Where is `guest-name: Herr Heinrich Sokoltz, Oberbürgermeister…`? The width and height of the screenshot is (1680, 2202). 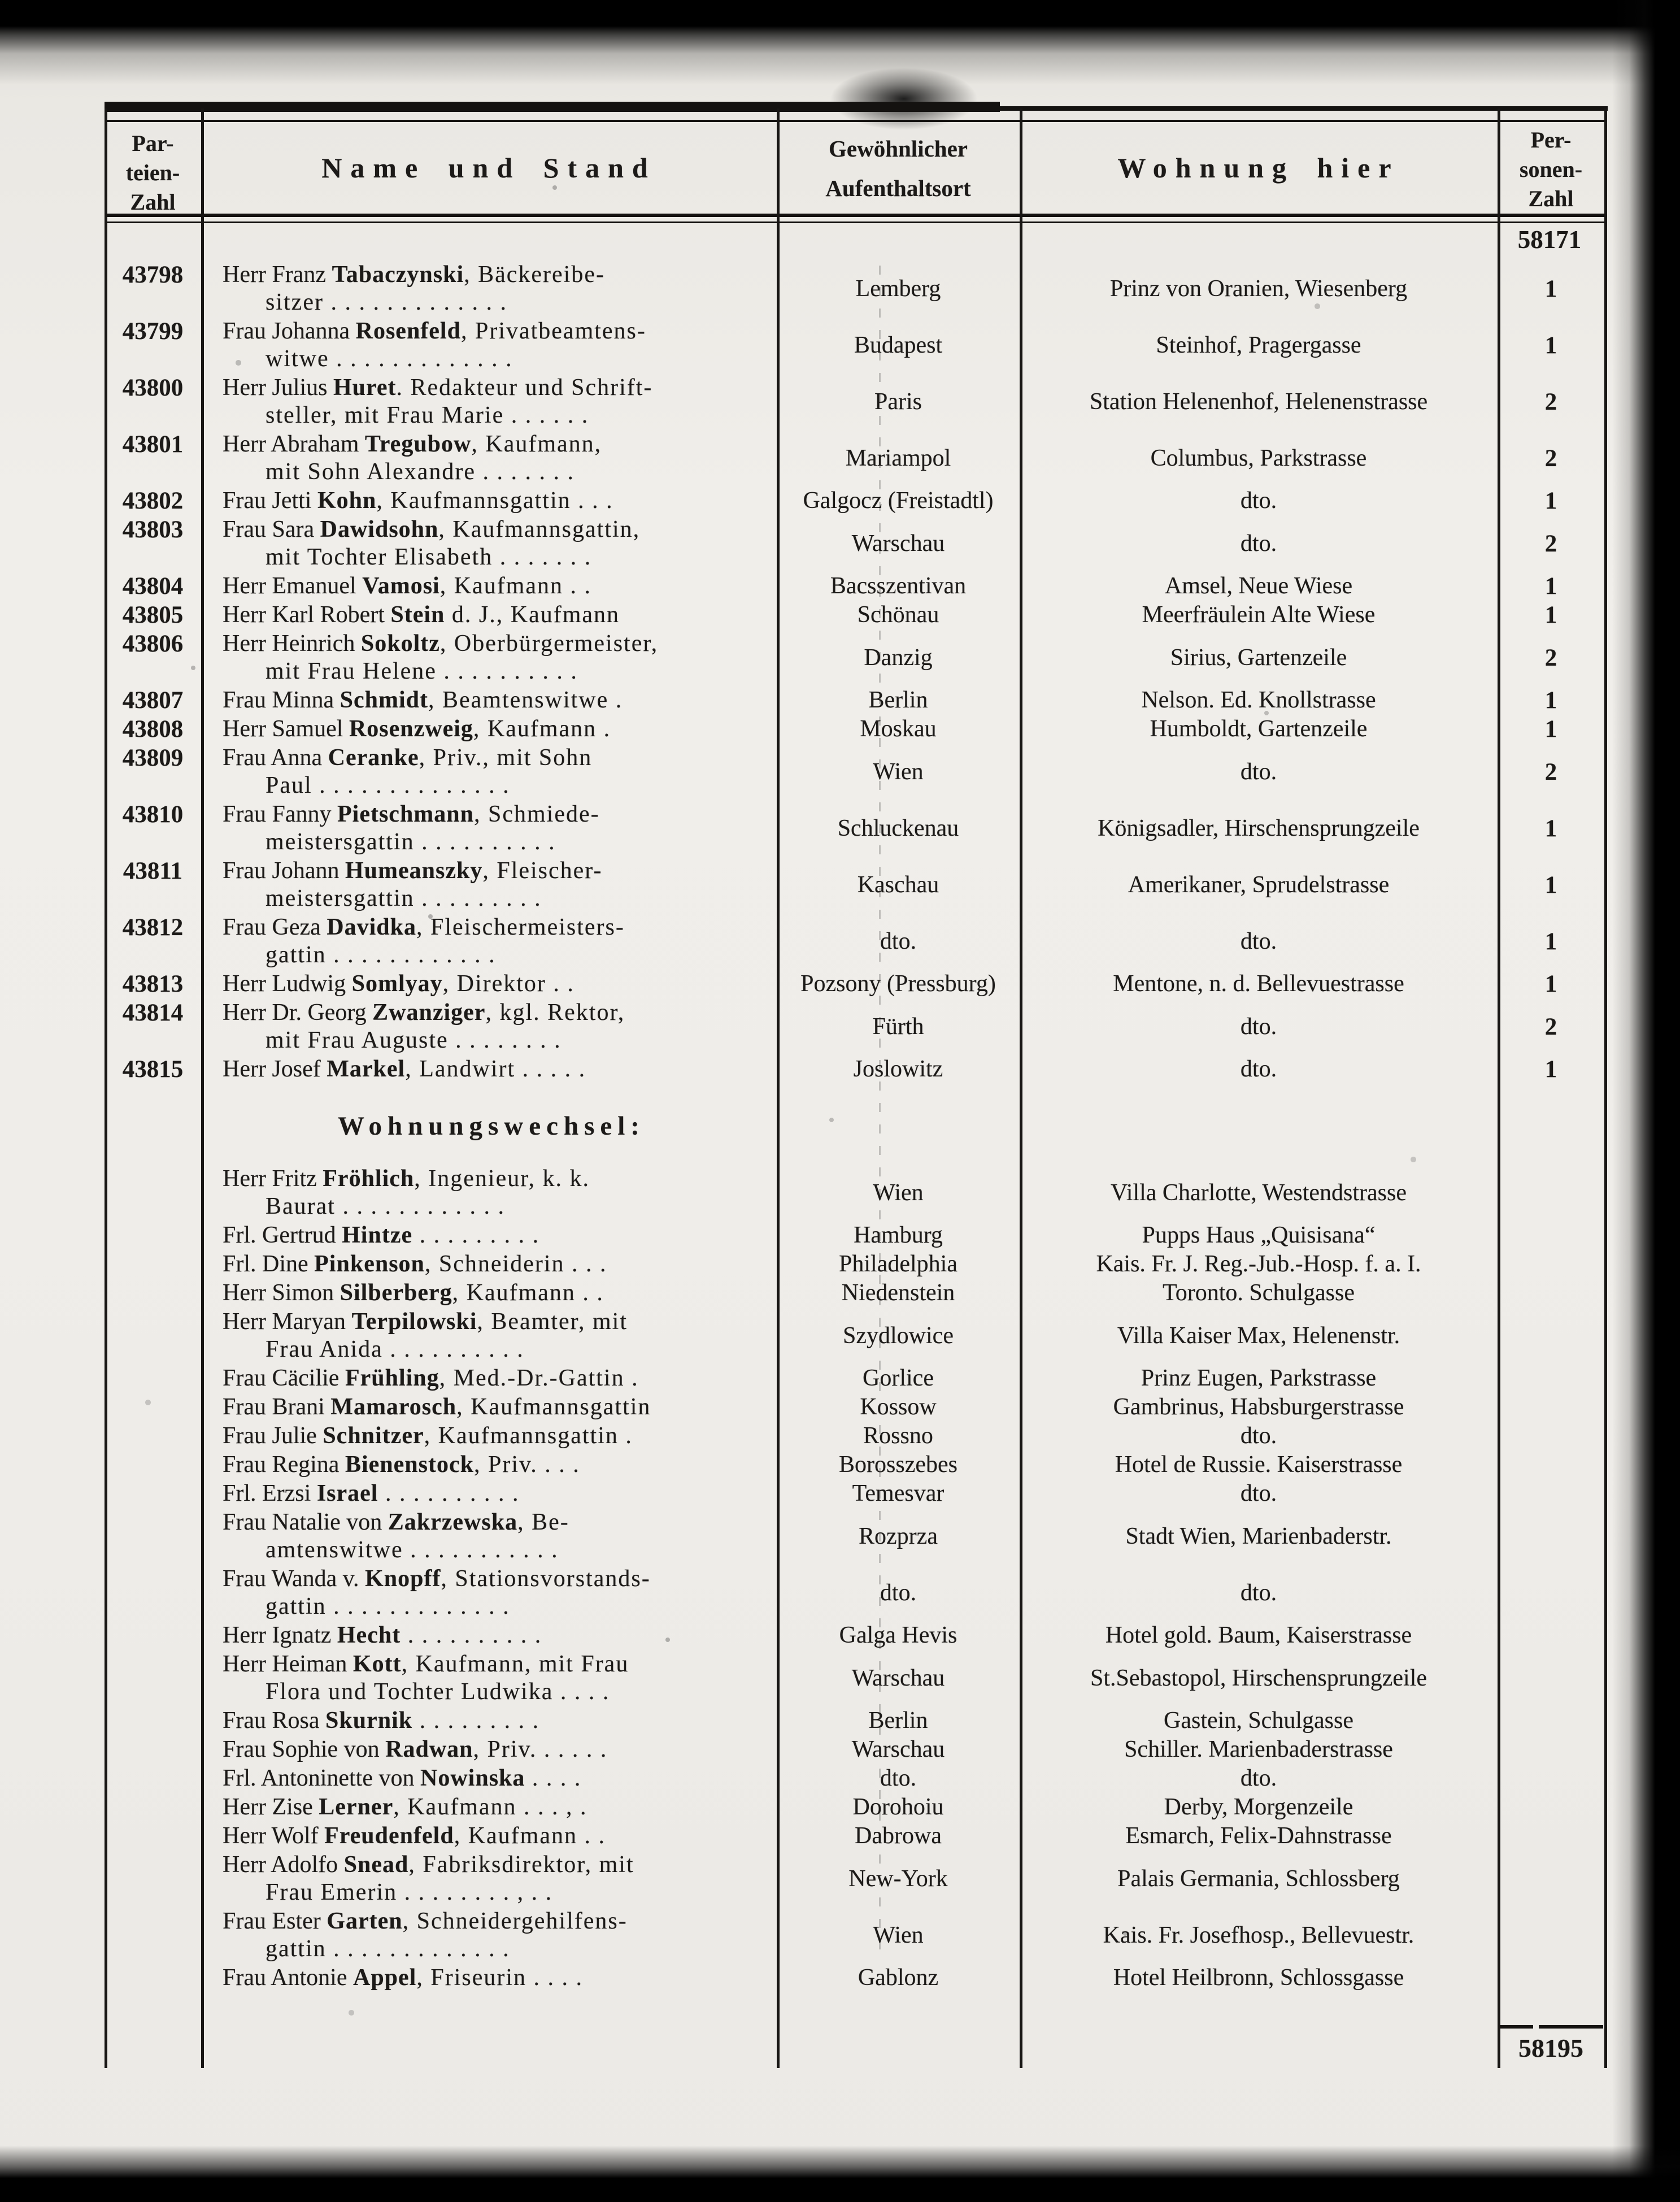
guest-name: Herr Heinrich Sokoltz, Oberbürgermeister… is located at coordinates (489, 657).